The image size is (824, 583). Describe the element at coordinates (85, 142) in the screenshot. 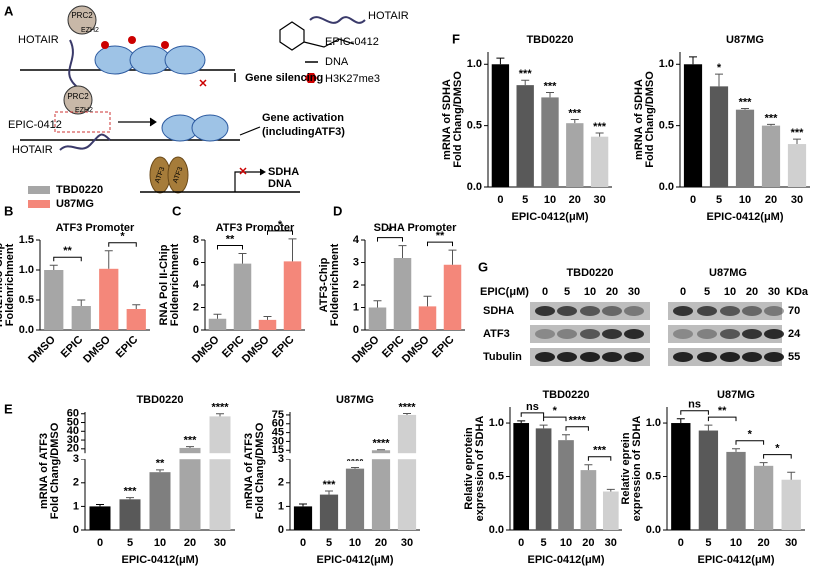

I see `hotair-mid` at that location.